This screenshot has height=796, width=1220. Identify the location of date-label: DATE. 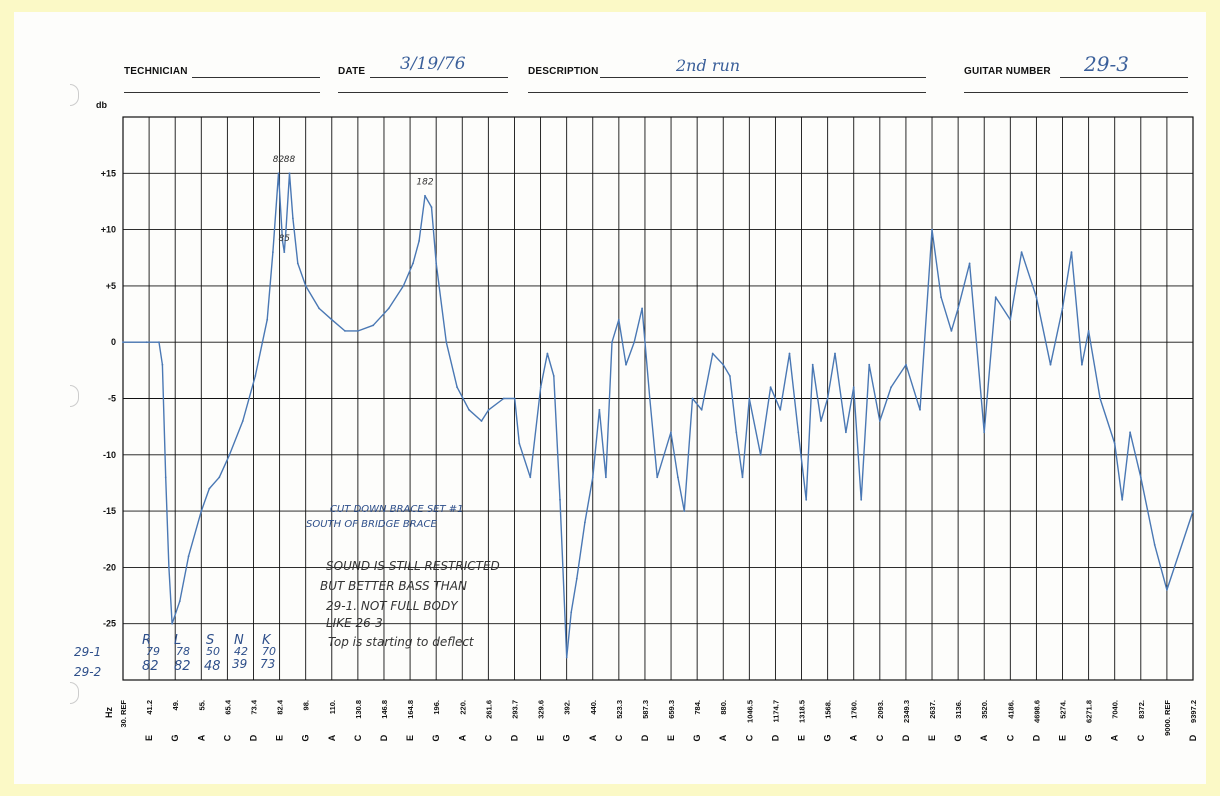
(352, 71).